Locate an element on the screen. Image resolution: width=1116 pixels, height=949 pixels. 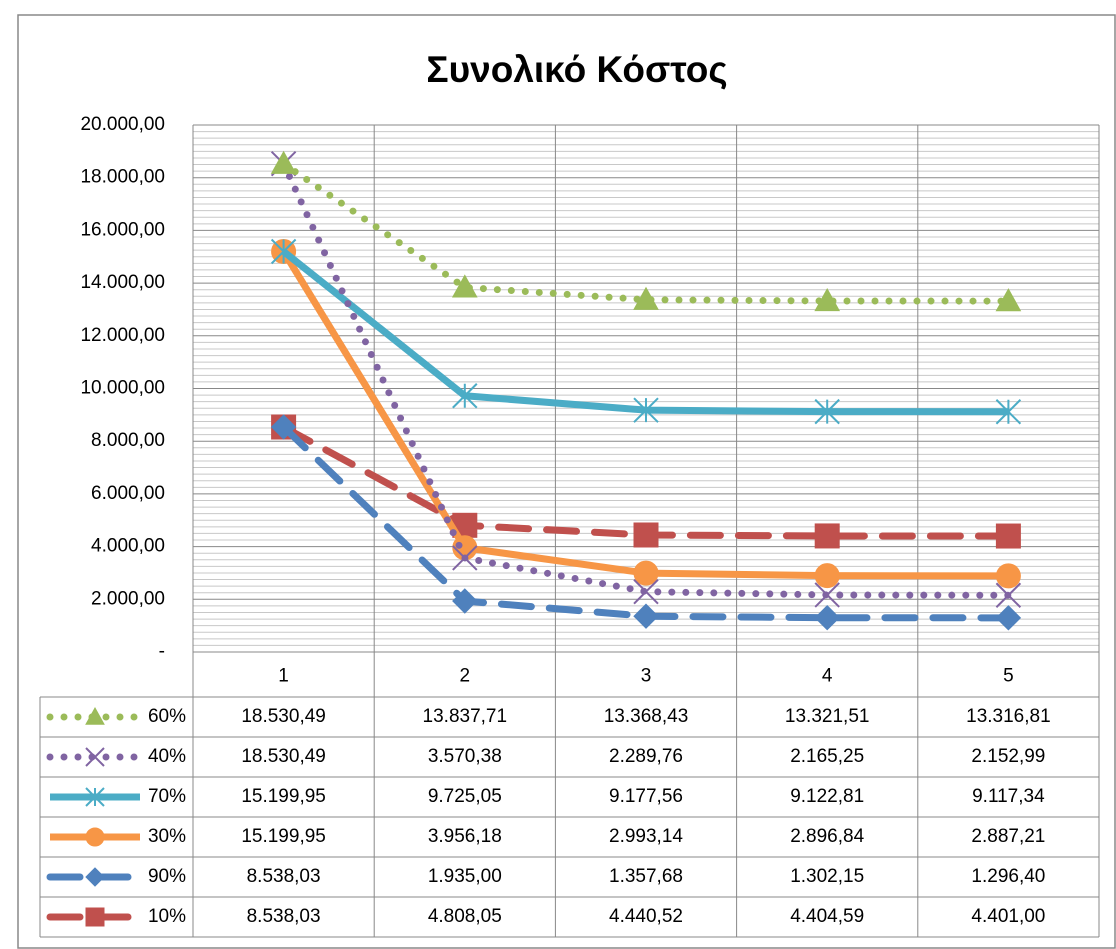
table-cell: 1.302,15 is located at coordinates (827, 876).